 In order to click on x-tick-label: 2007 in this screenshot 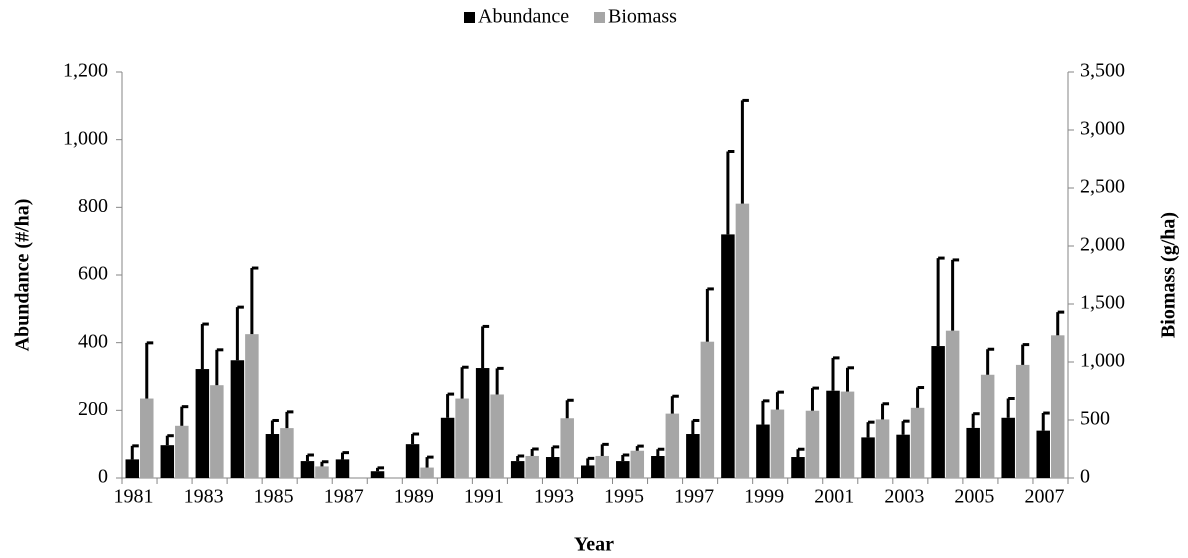, I will do `click(1044, 497)`.